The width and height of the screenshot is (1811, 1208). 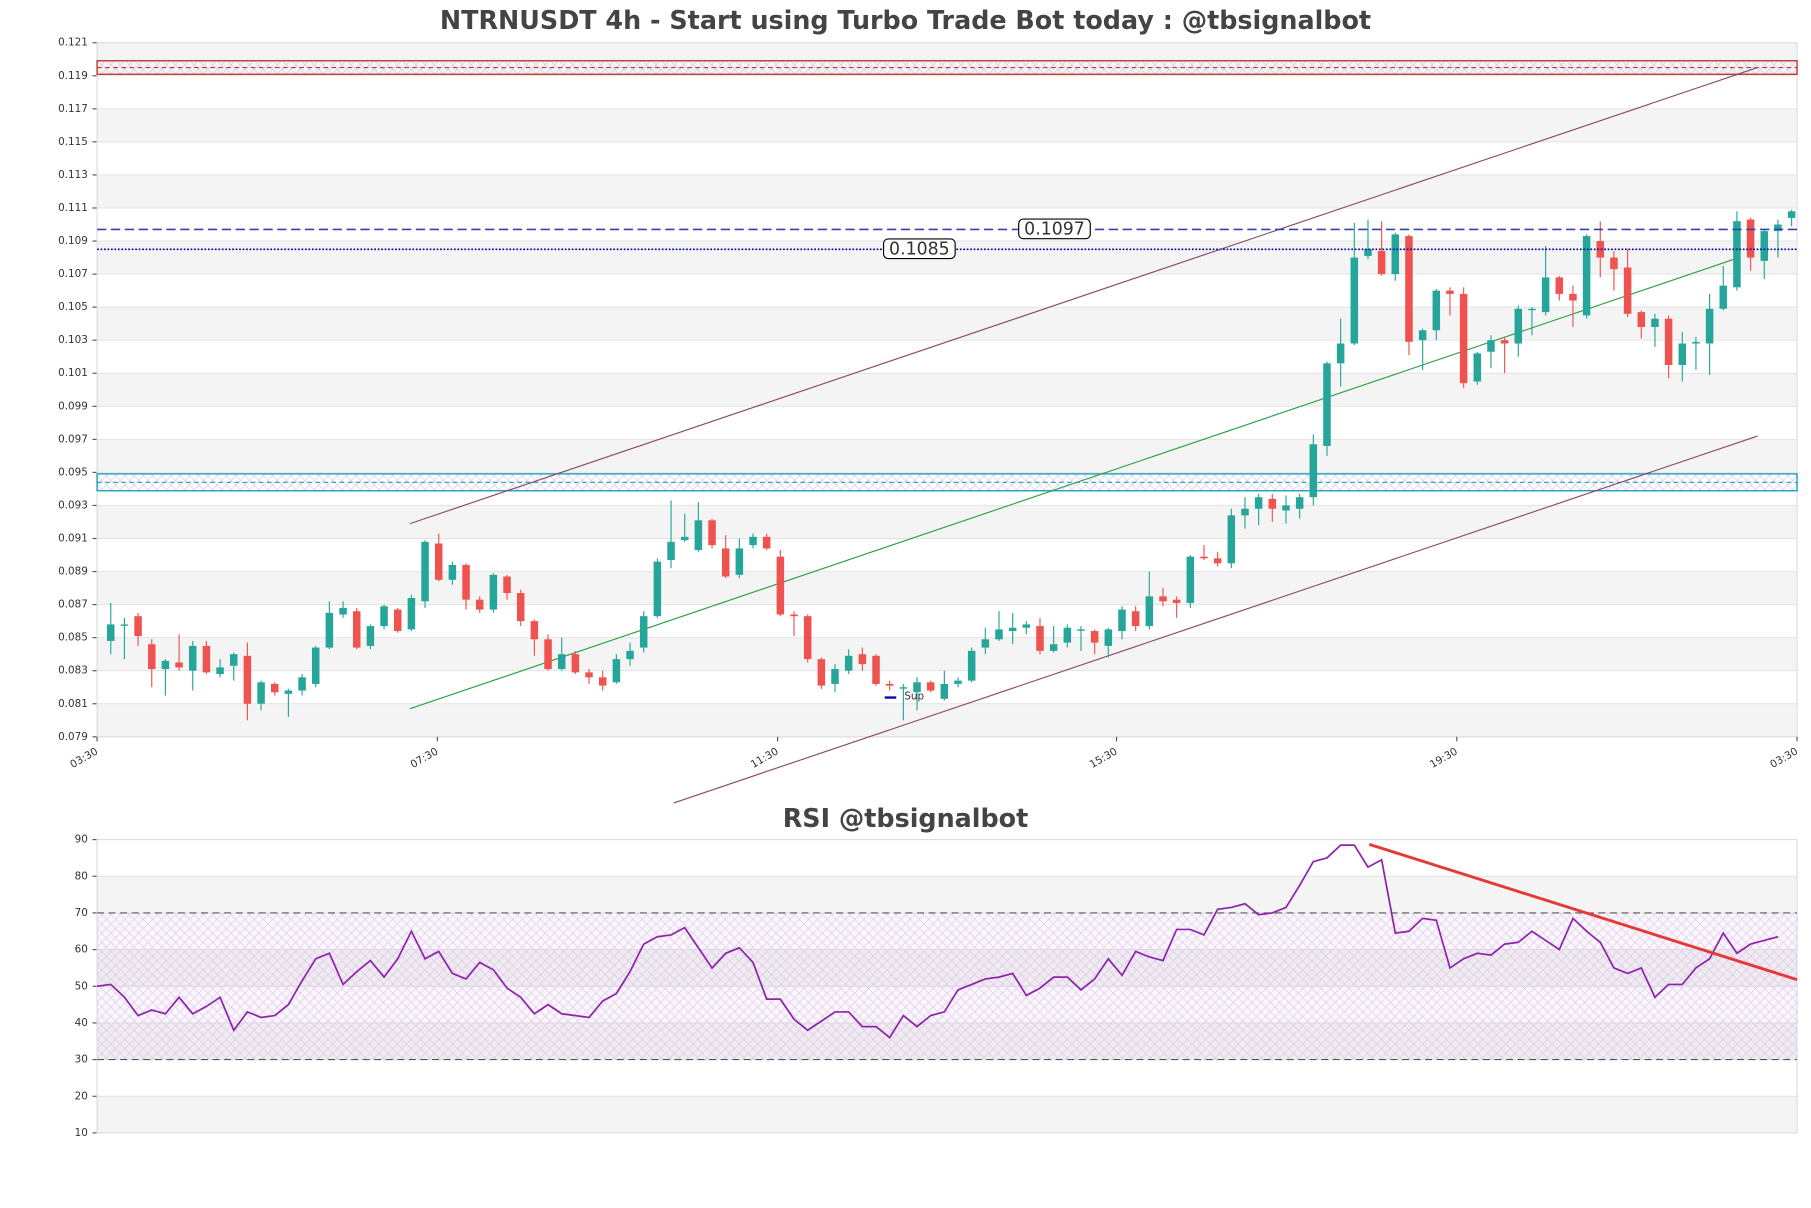 What do you see at coordinates (73, 76) in the screenshot?
I see `y-tick-label: 0.119` at bounding box center [73, 76].